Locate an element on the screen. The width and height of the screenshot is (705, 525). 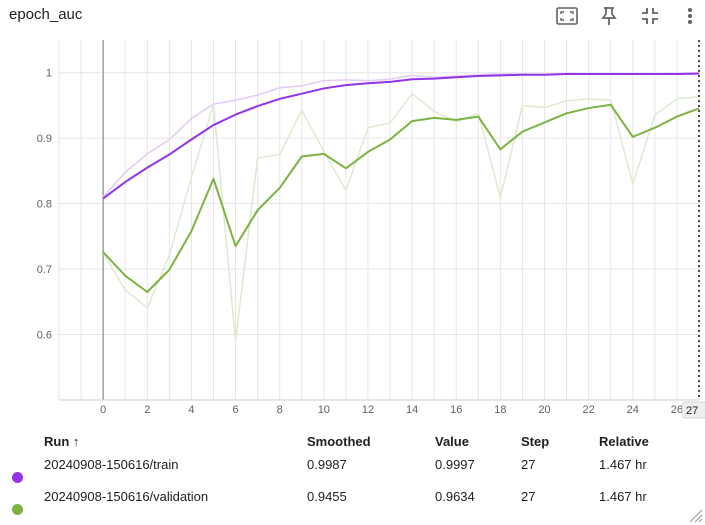
x-tick-label: 2 is located at coordinates (147, 410).